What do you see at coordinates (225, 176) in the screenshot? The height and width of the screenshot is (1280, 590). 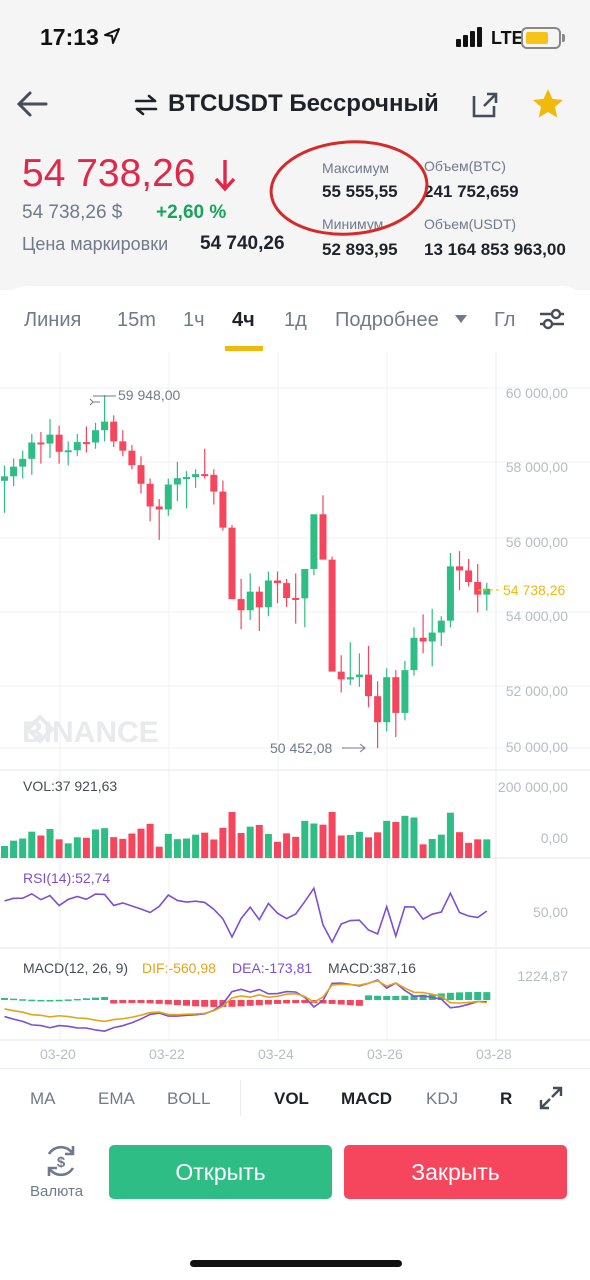 I see `price-down-arrow-icon` at bounding box center [225, 176].